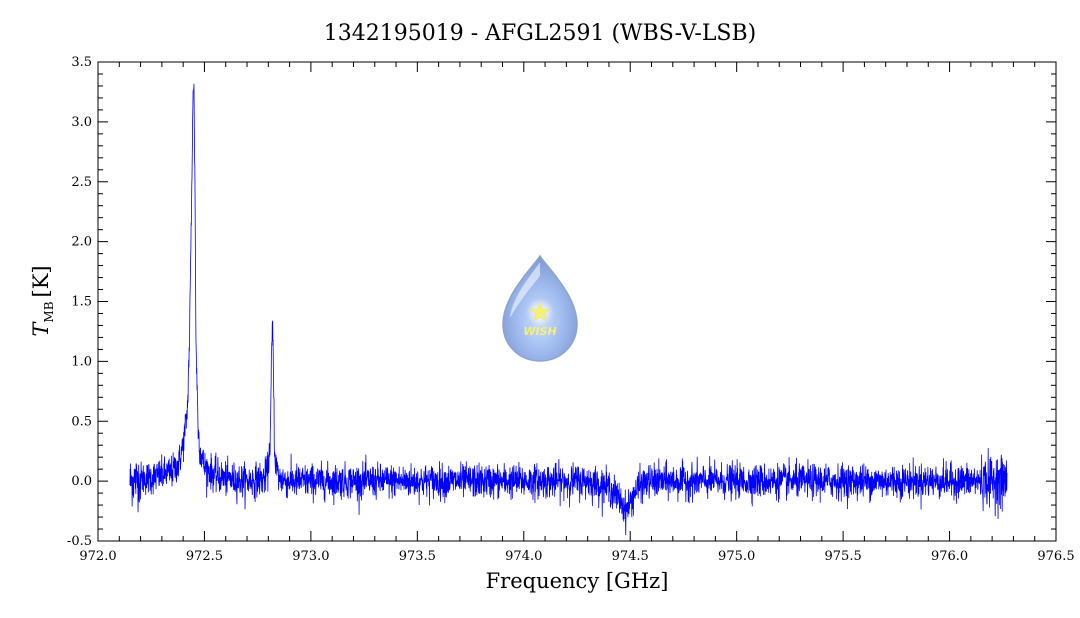  Describe the element at coordinates (81, 62) in the screenshot. I see `y-tick-label: 3.5` at that location.